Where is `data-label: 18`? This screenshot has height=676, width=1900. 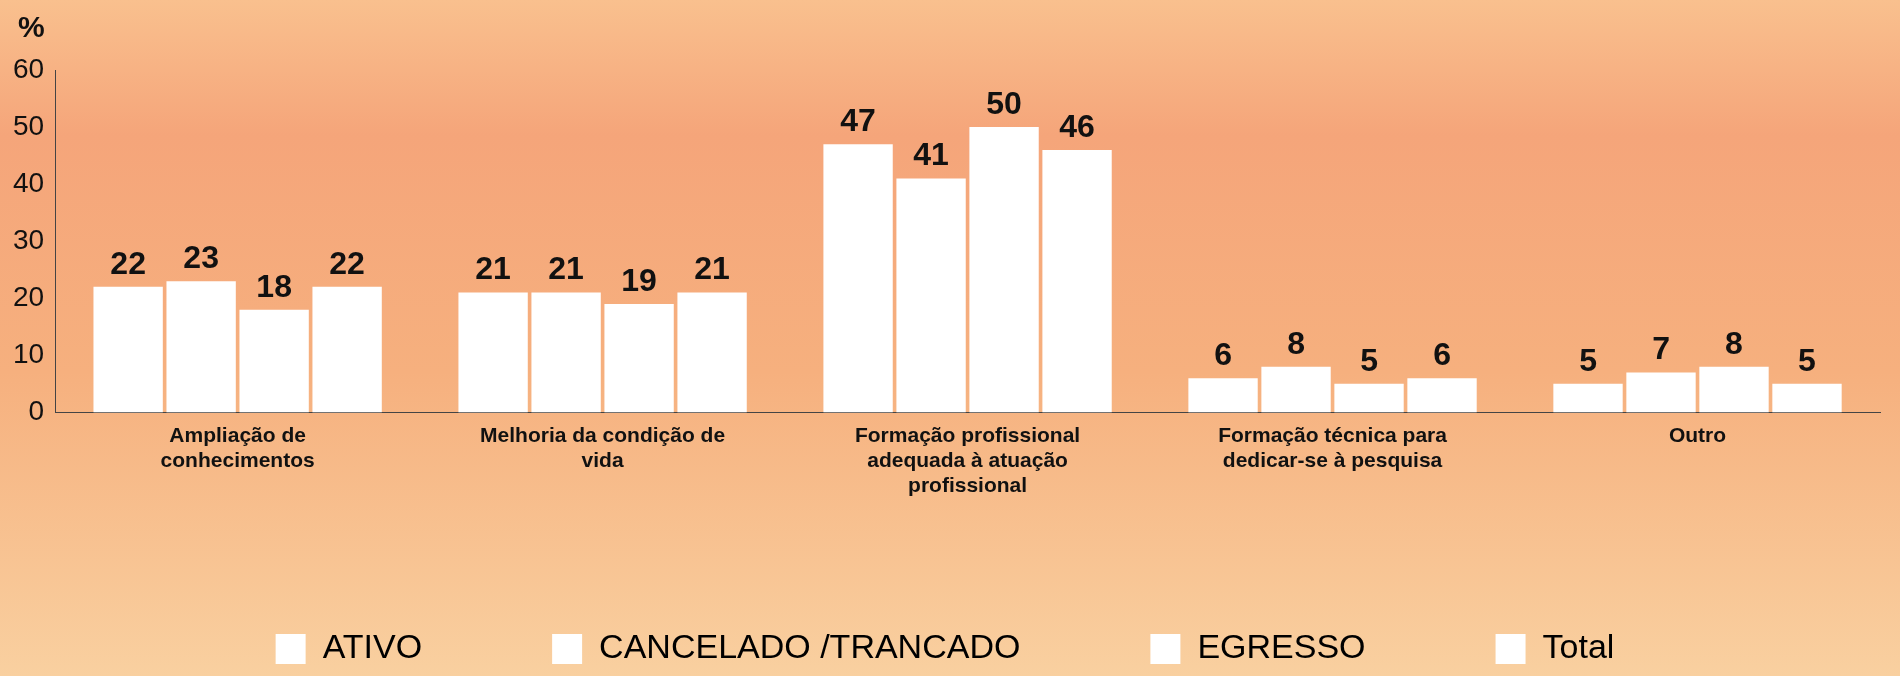
data-label: 18 is located at coordinates (274, 285).